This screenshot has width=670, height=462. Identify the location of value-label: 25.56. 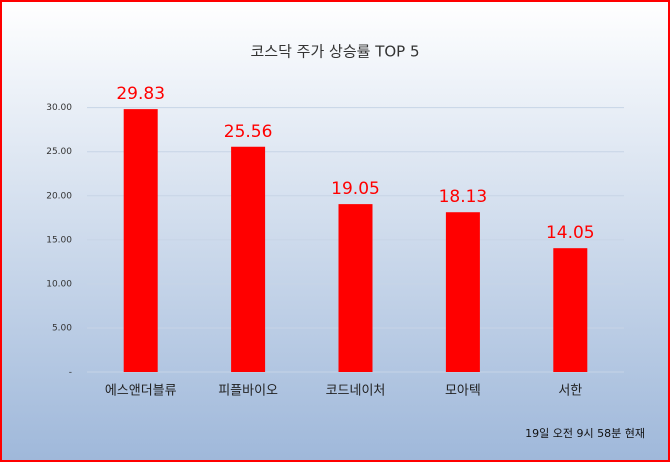
(248, 132).